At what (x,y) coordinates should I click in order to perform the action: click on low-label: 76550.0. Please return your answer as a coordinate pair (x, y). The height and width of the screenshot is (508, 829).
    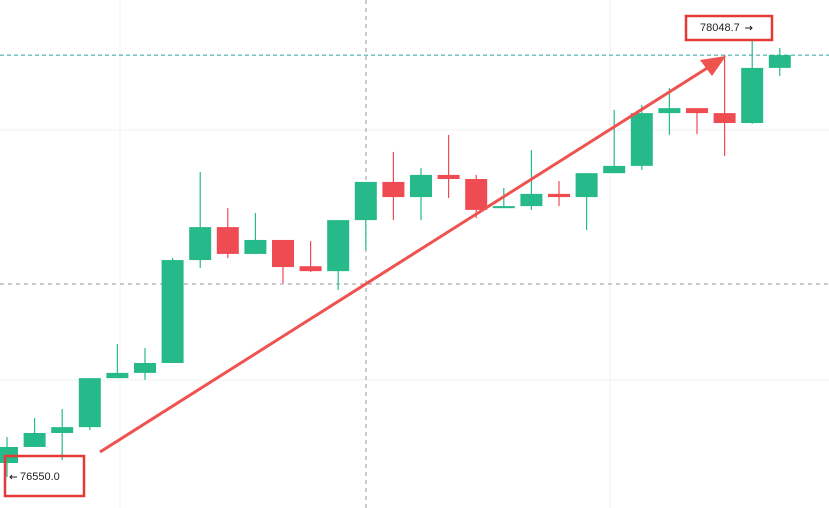
    Looking at the image, I should click on (40, 477).